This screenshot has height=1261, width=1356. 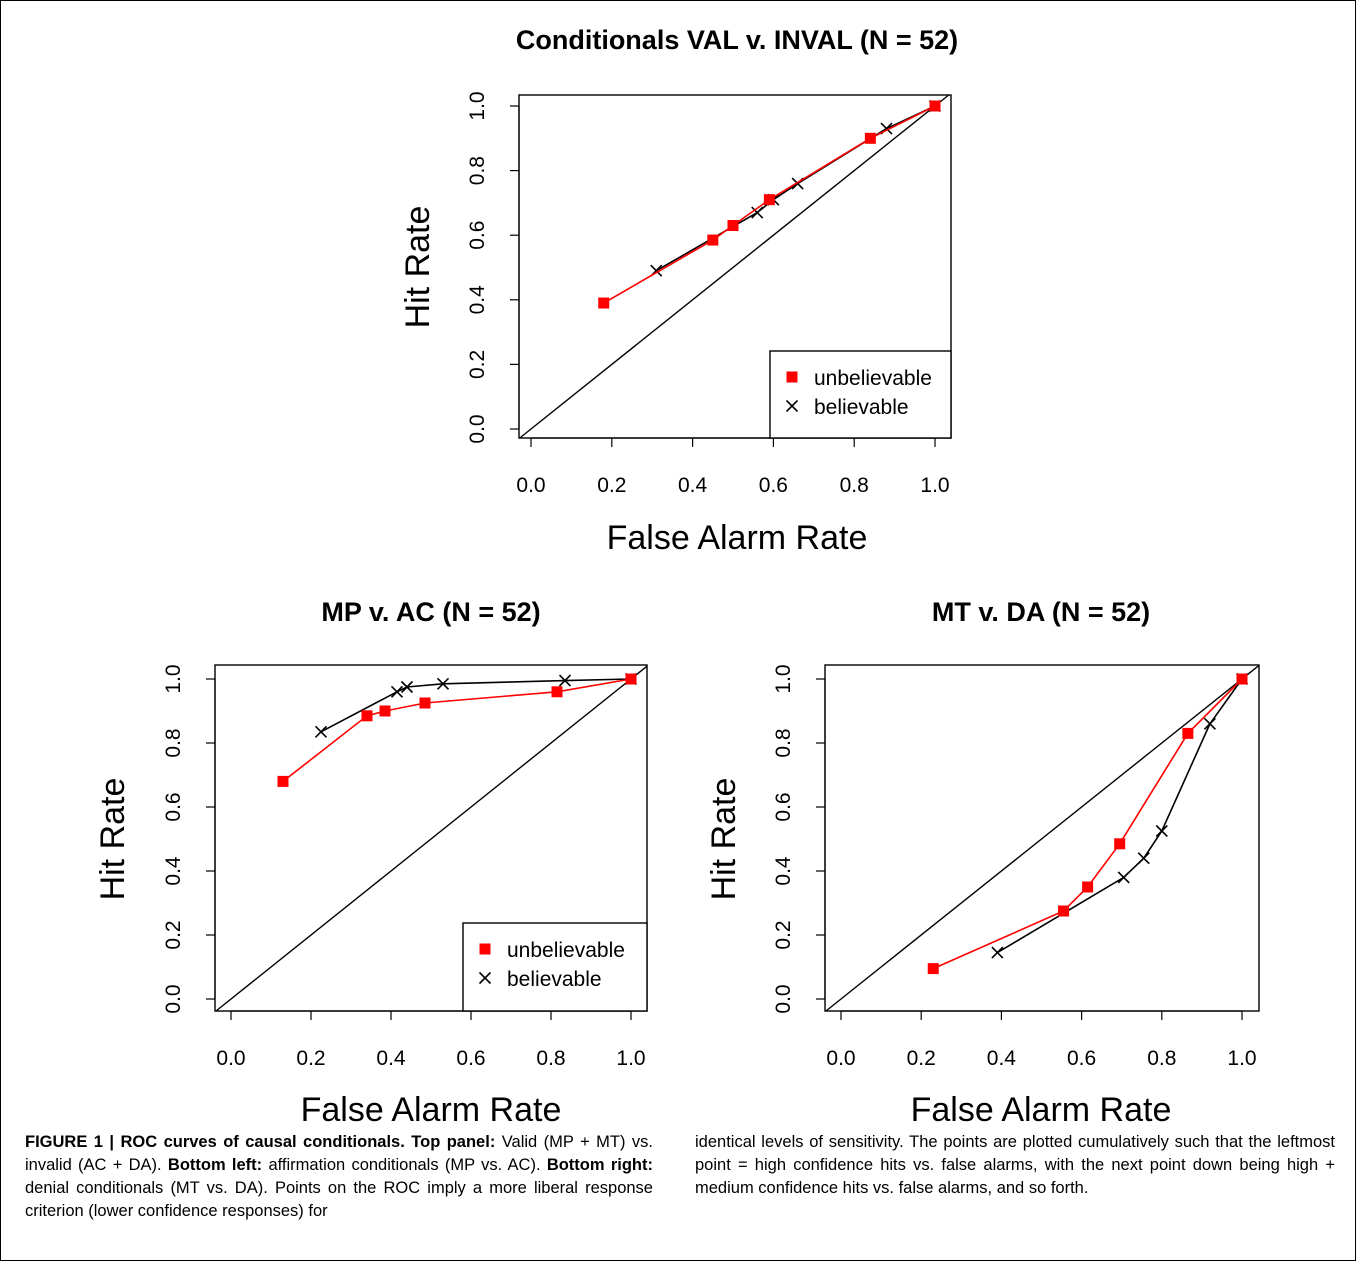 I want to click on caption-top-text: Valid (MP + MT) vs. invalid (AC + DA)., so click(x=339, y=1153).